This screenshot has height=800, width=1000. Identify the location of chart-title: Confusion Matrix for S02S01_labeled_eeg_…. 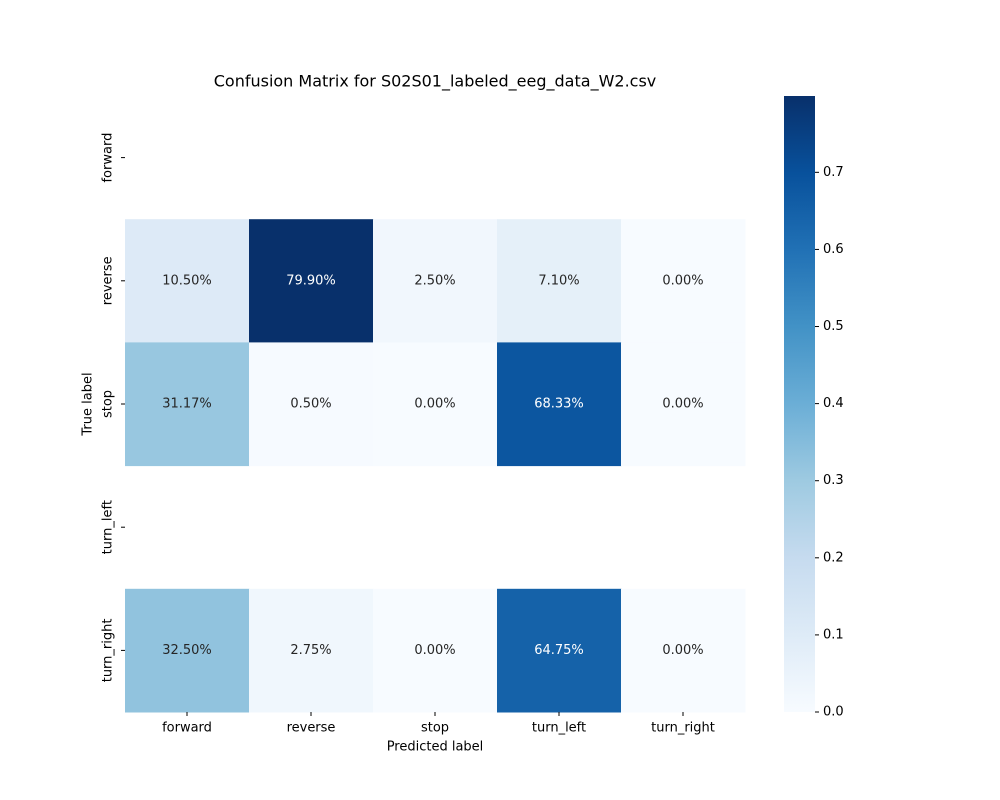
(435, 82).